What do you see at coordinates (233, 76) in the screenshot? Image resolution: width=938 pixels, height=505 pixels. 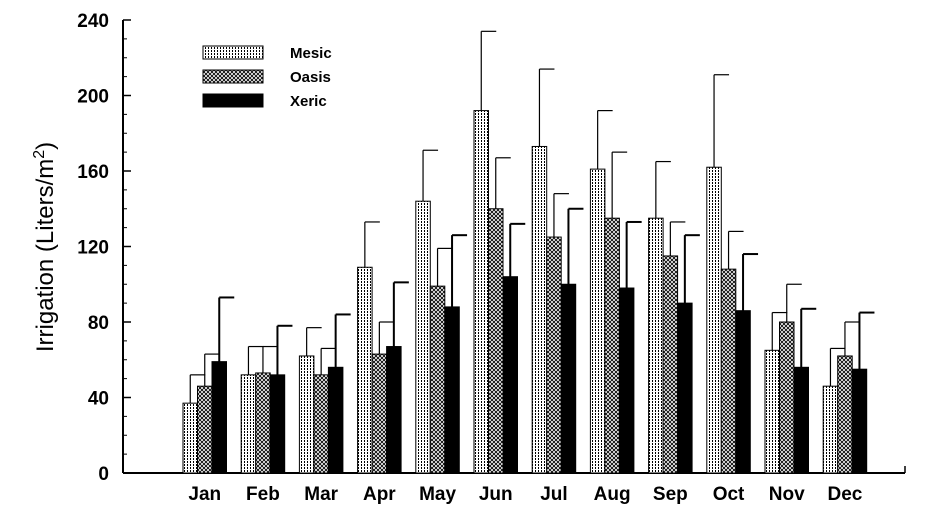 I see `legend-swatch-oasis` at bounding box center [233, 76].